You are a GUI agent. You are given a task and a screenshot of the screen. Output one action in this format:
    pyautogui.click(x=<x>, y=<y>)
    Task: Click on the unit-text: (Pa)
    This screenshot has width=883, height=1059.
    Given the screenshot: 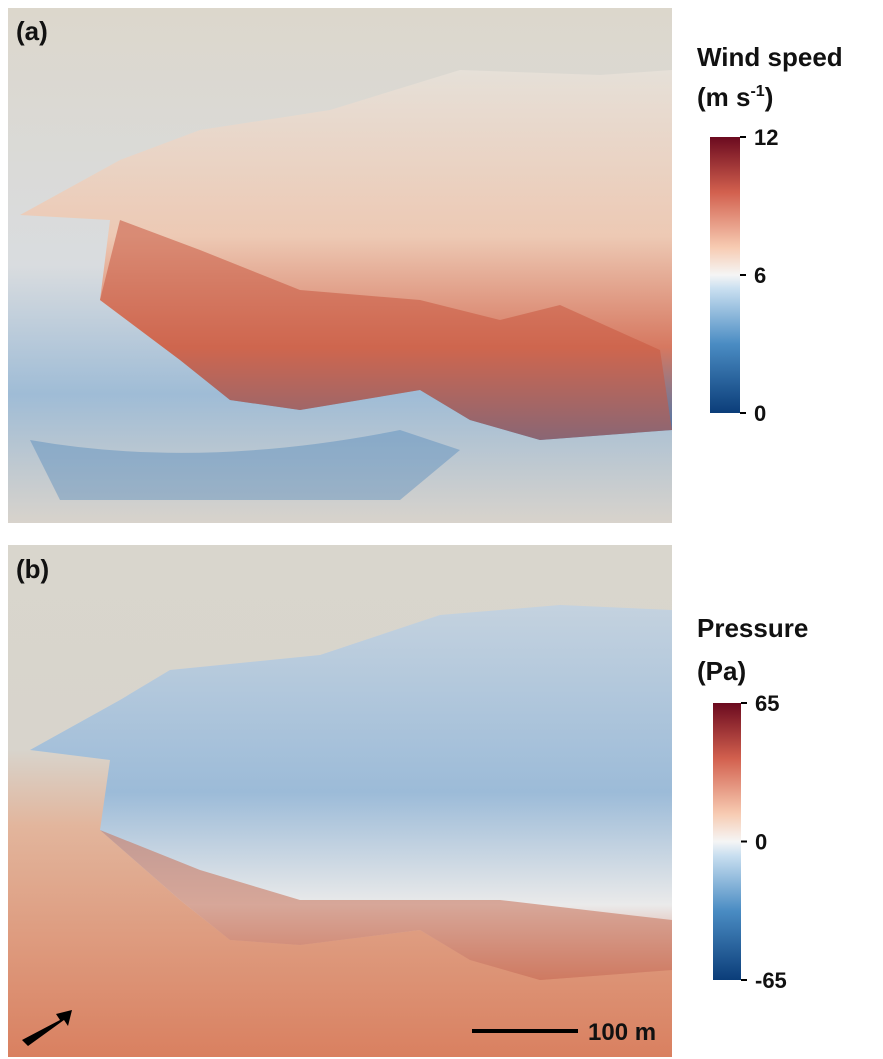 What is the action you would take?
    pyautogui.click(x=721, y=671)
    